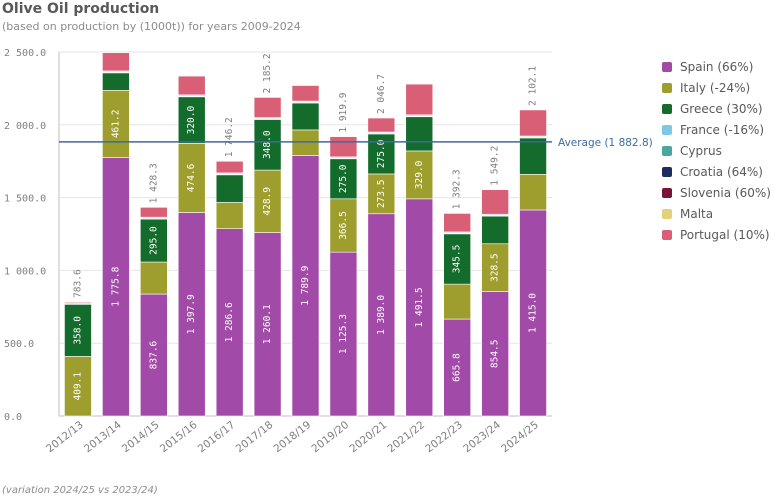 This screenshot has height=502, width=773. I want to click on bar-segment-label: 837.6, so click(153, 354).